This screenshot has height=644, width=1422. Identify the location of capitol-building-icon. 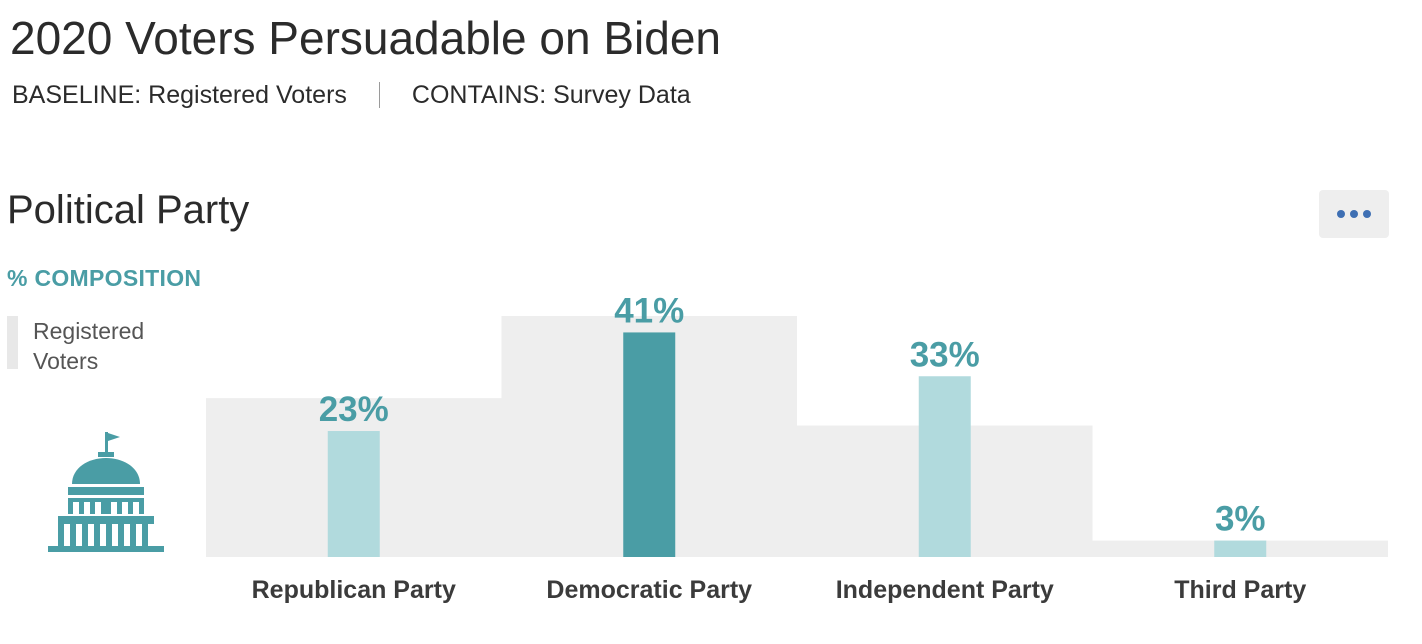
(106, 492).